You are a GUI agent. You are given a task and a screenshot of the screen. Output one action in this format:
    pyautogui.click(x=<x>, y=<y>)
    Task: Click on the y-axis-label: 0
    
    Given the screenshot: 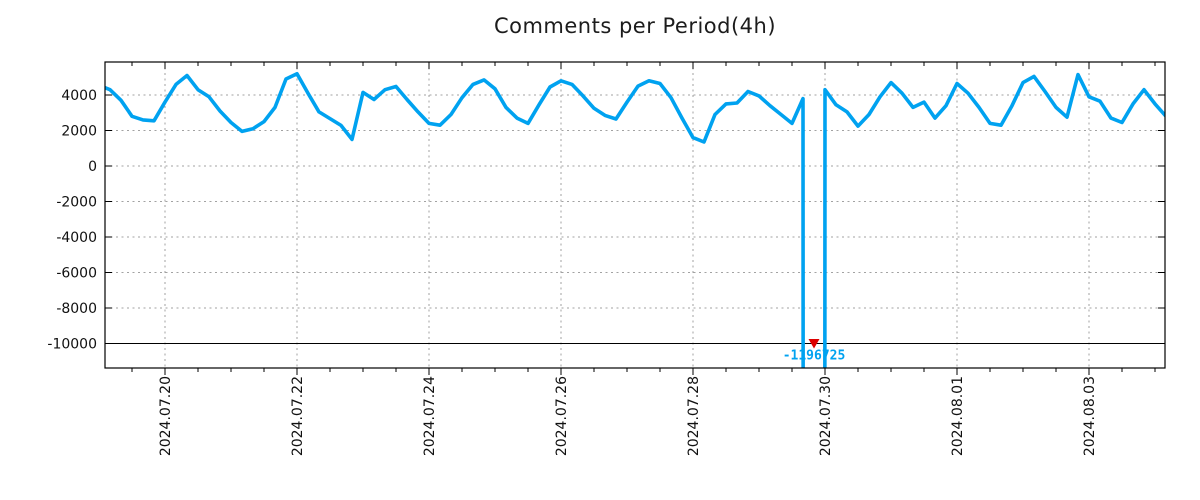 What is the action you would take?
    pyautogui.click(x=92, y=167)
    